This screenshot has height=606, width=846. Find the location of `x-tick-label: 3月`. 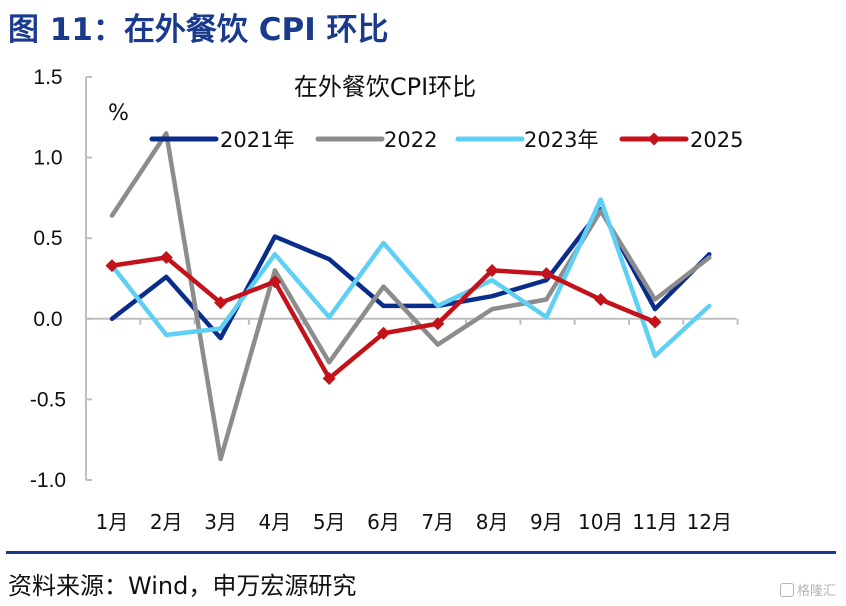

x-tick-label: 3月 is located at coordinates (220, 522).